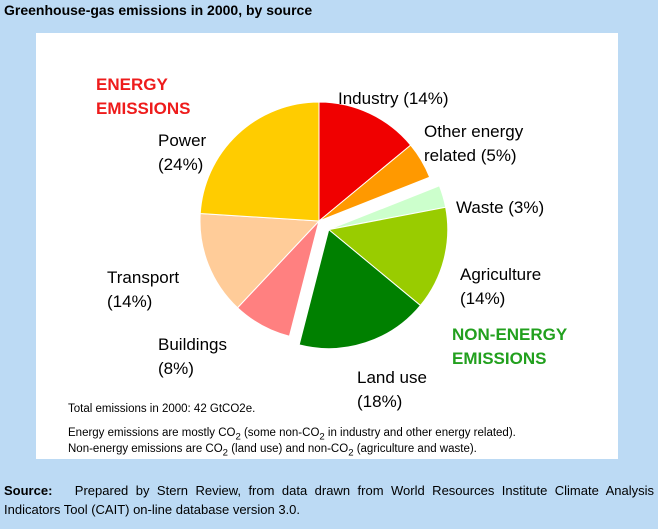  Describe the element at coordinates (182, 153) in the screenshot. I see `label-power: Power (24%)` at that location.